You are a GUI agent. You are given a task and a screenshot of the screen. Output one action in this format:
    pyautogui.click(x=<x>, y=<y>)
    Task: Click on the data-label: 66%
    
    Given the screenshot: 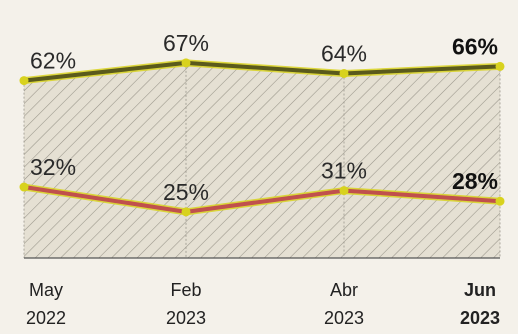 What is the action you would take?
    pyautogui.click(x=475, y=46)
    